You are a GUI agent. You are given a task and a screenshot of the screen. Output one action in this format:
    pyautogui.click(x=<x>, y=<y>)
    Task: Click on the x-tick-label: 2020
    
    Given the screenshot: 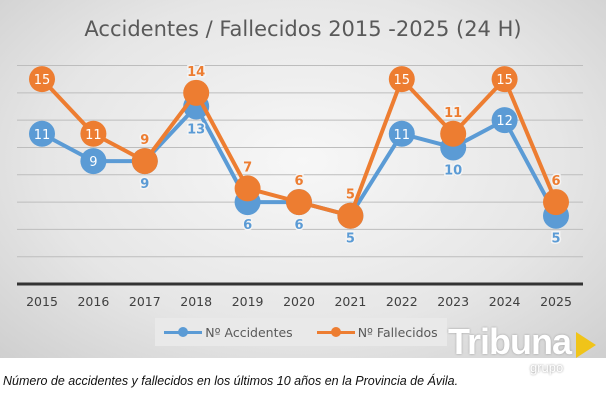 What is the action you would take?
    pyautogui.click(x=299, y=301)
    